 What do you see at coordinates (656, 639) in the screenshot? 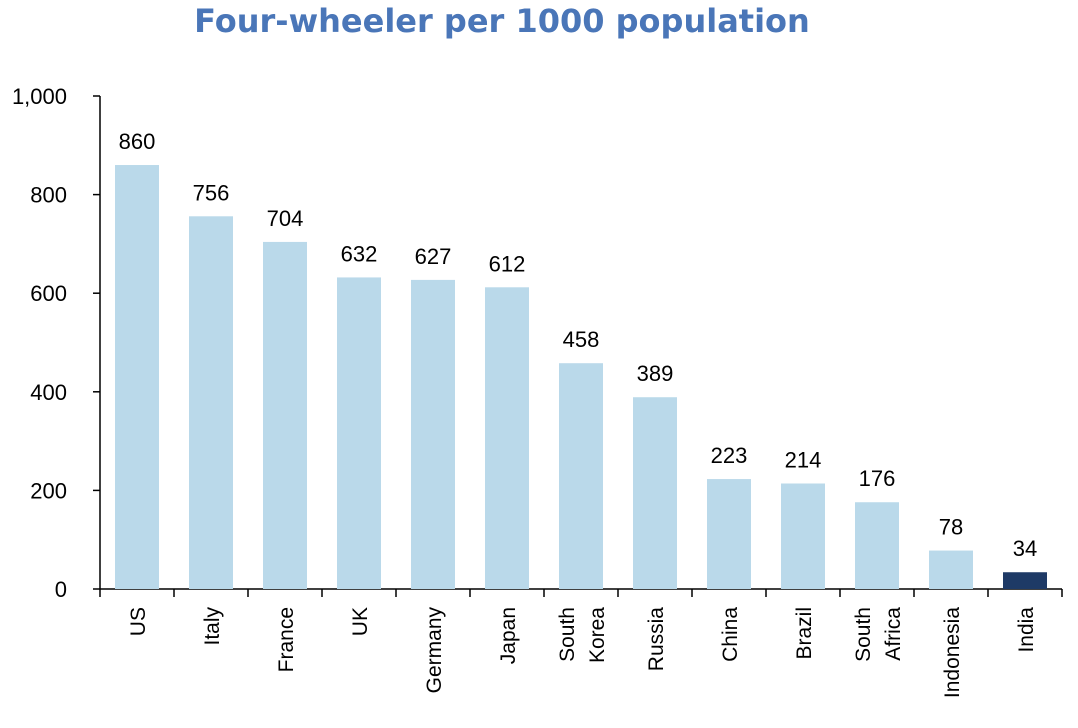
I see `category-label: Russia` at bounding box center [656, 639].